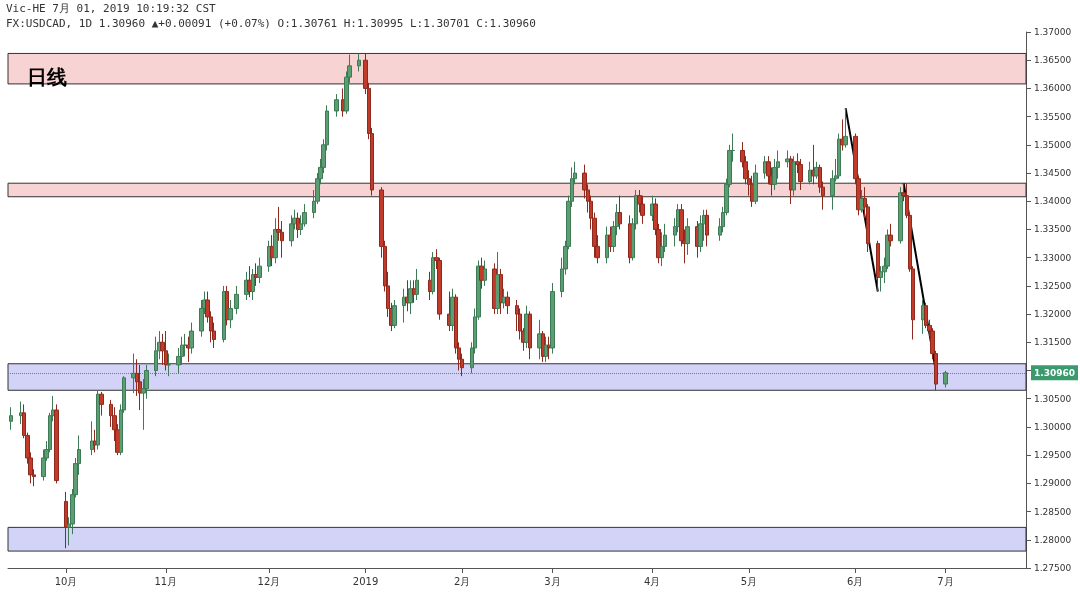 The width and height of the screenshot is (1080, 600). What do you see at coordinates (652, 581) in the screenshot?
I see `x-tick-label: 4月` at bounding box center [652, 581].